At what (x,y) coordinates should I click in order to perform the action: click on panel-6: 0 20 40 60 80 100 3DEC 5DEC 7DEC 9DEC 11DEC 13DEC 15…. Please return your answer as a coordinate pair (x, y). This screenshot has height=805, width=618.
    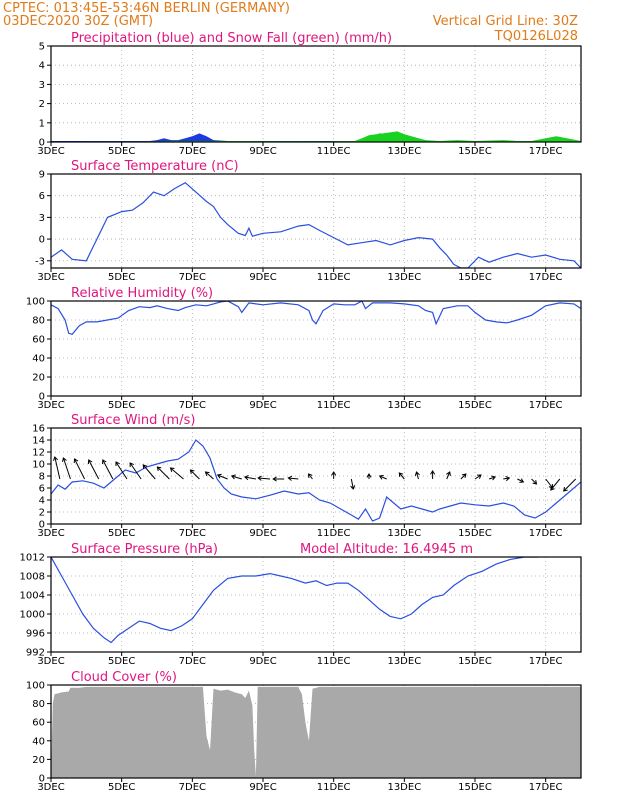
    Looking at the image, I should click on (304, 731).